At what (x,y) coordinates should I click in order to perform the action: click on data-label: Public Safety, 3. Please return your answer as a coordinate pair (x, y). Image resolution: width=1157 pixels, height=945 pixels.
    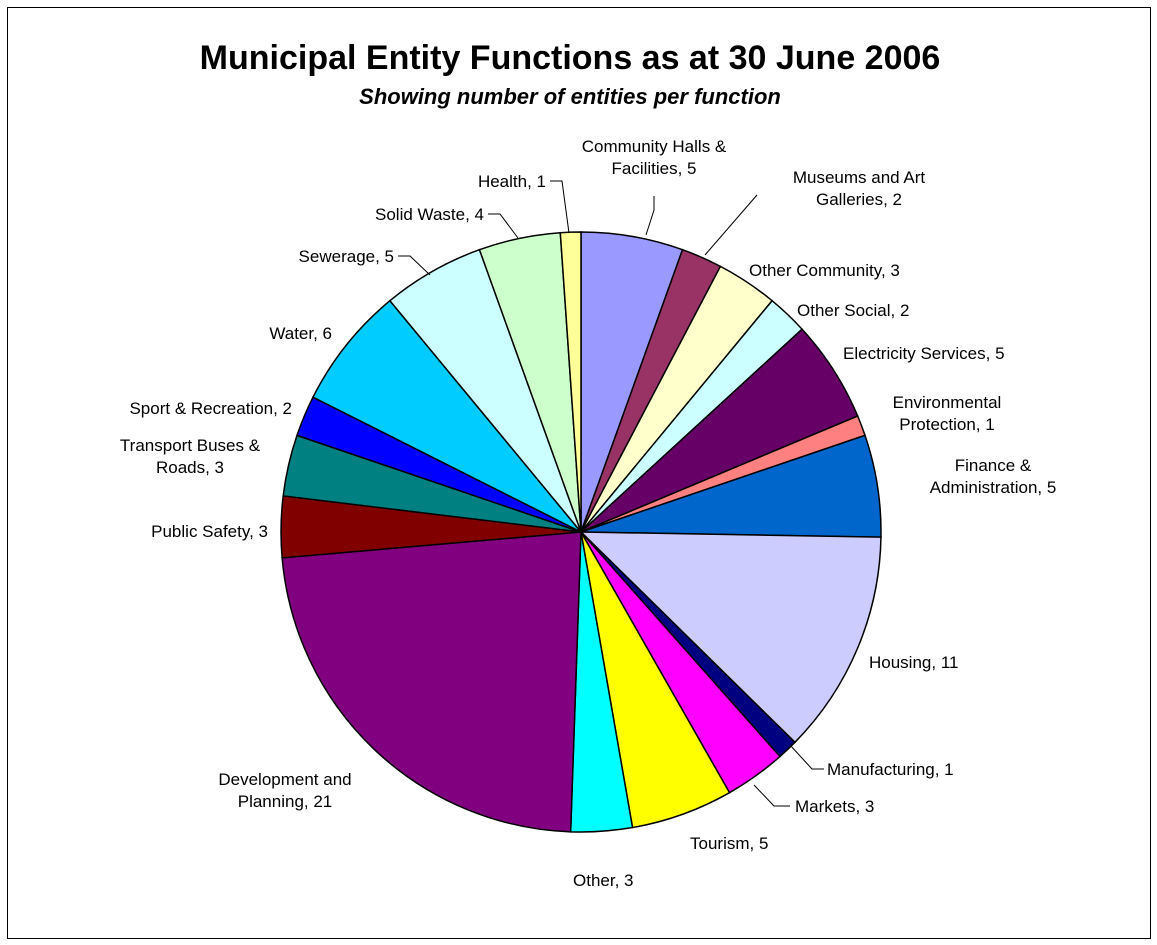
    Looking at the image, I should click on (209, 531).